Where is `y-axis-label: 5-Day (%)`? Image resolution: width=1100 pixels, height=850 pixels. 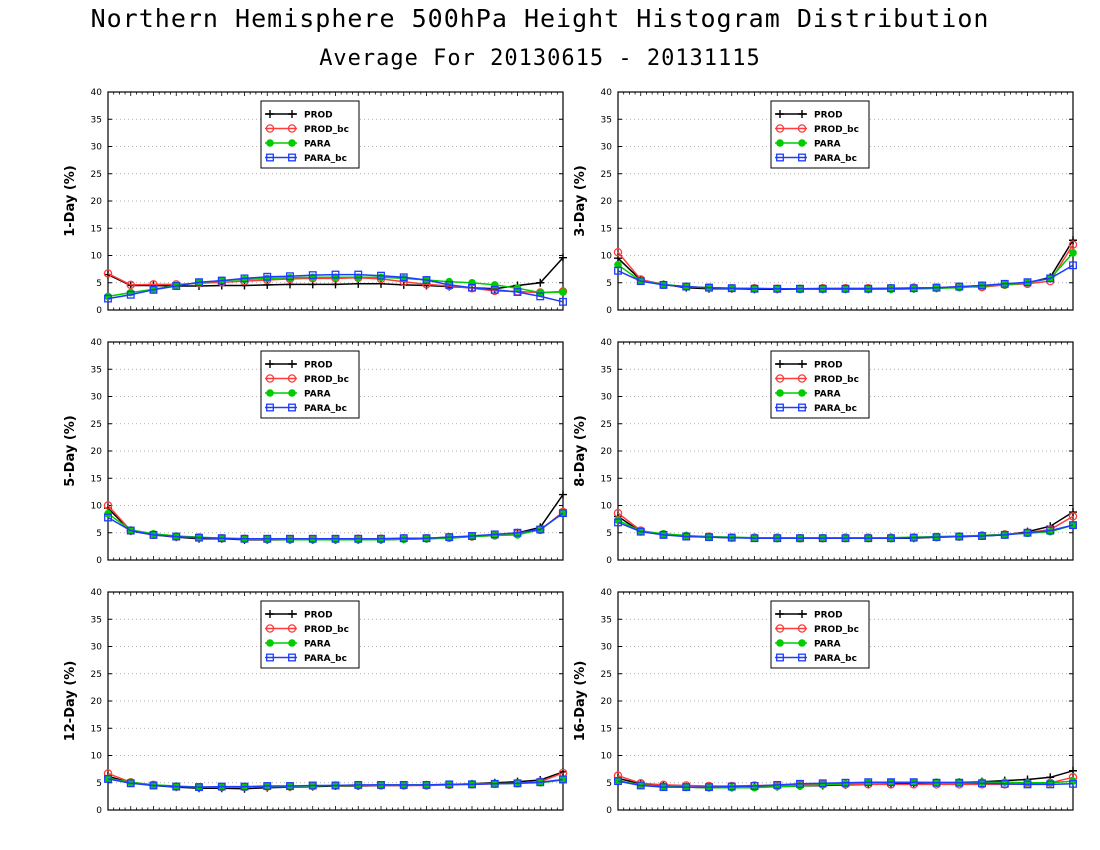 y-axis-label: 5-Day (%) is located at coordinates (70, 451).